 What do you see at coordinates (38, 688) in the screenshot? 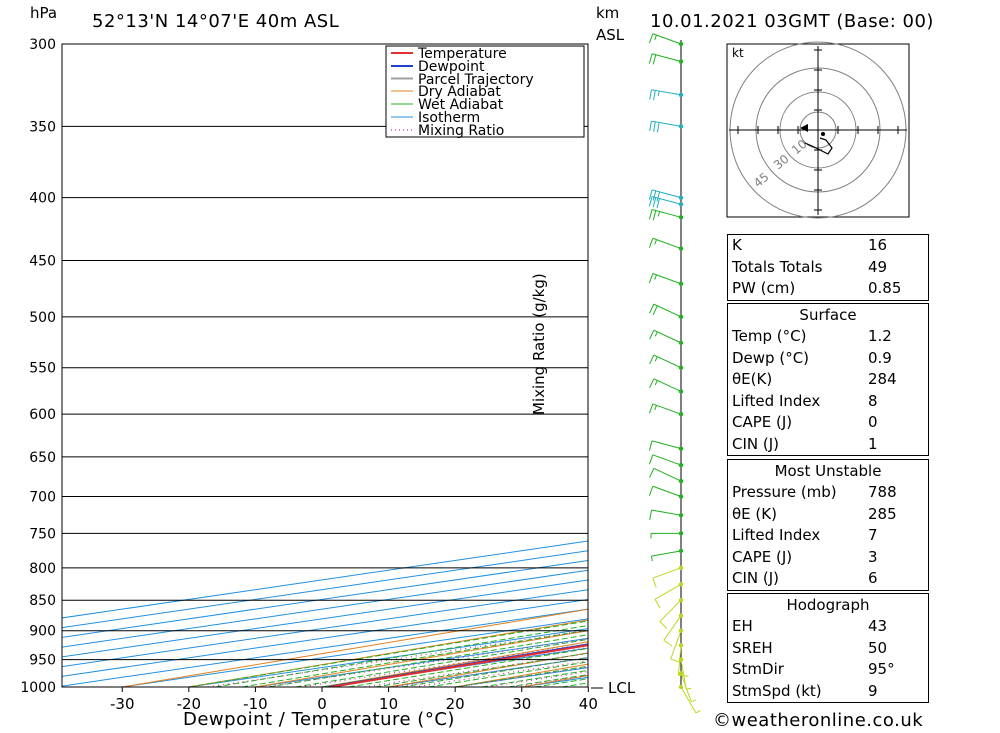
I see `pressure-tick-label: 1000` at bounding box center [38, 688].